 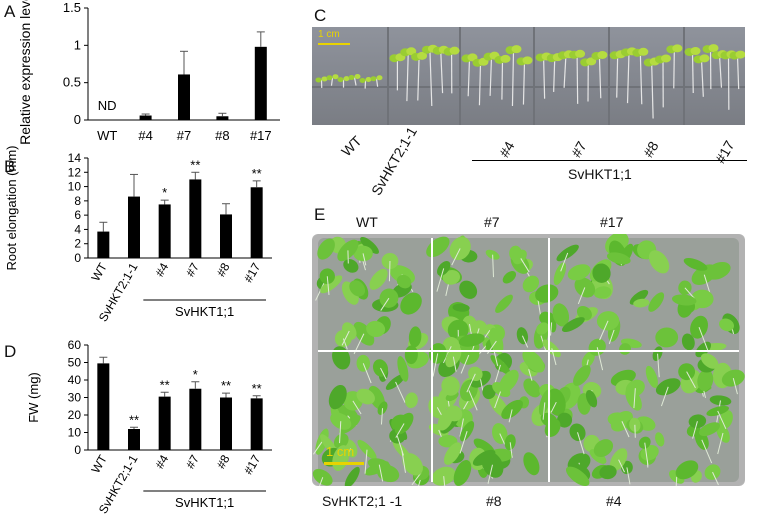 I want to click on photo-e-top-label-7: #7, so click(x=492, y=222).